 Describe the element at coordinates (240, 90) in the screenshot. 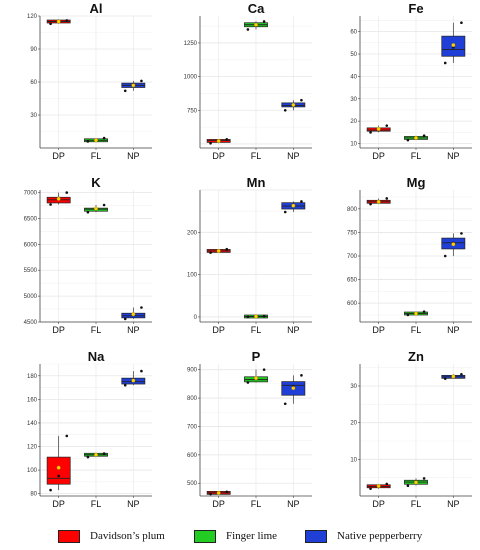

I see `panel-ca: Ca 750 1000 1250 DP FL NP` at that location.